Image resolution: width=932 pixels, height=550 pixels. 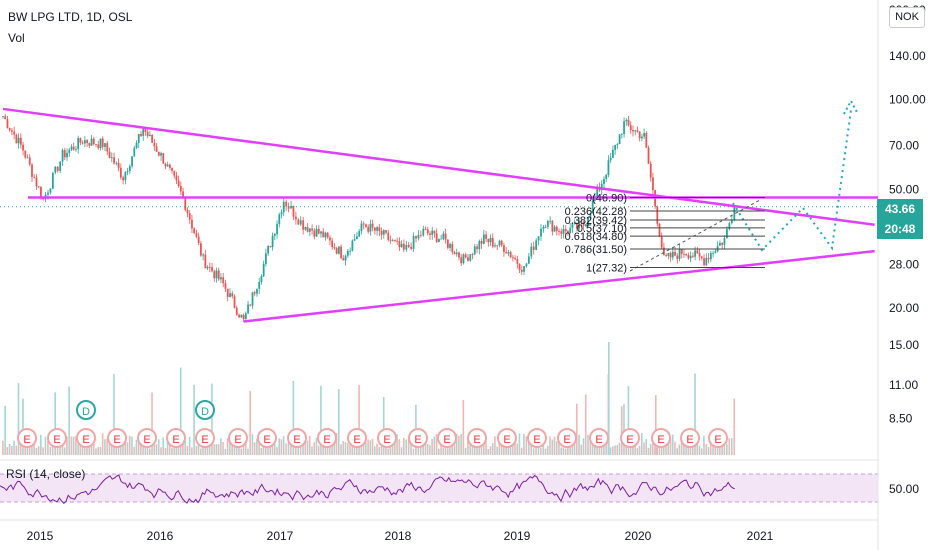 What do you see at coordinates (559, 286) in the screenshot?
I see `ascending-trendline` at bounding box center [559, 286].